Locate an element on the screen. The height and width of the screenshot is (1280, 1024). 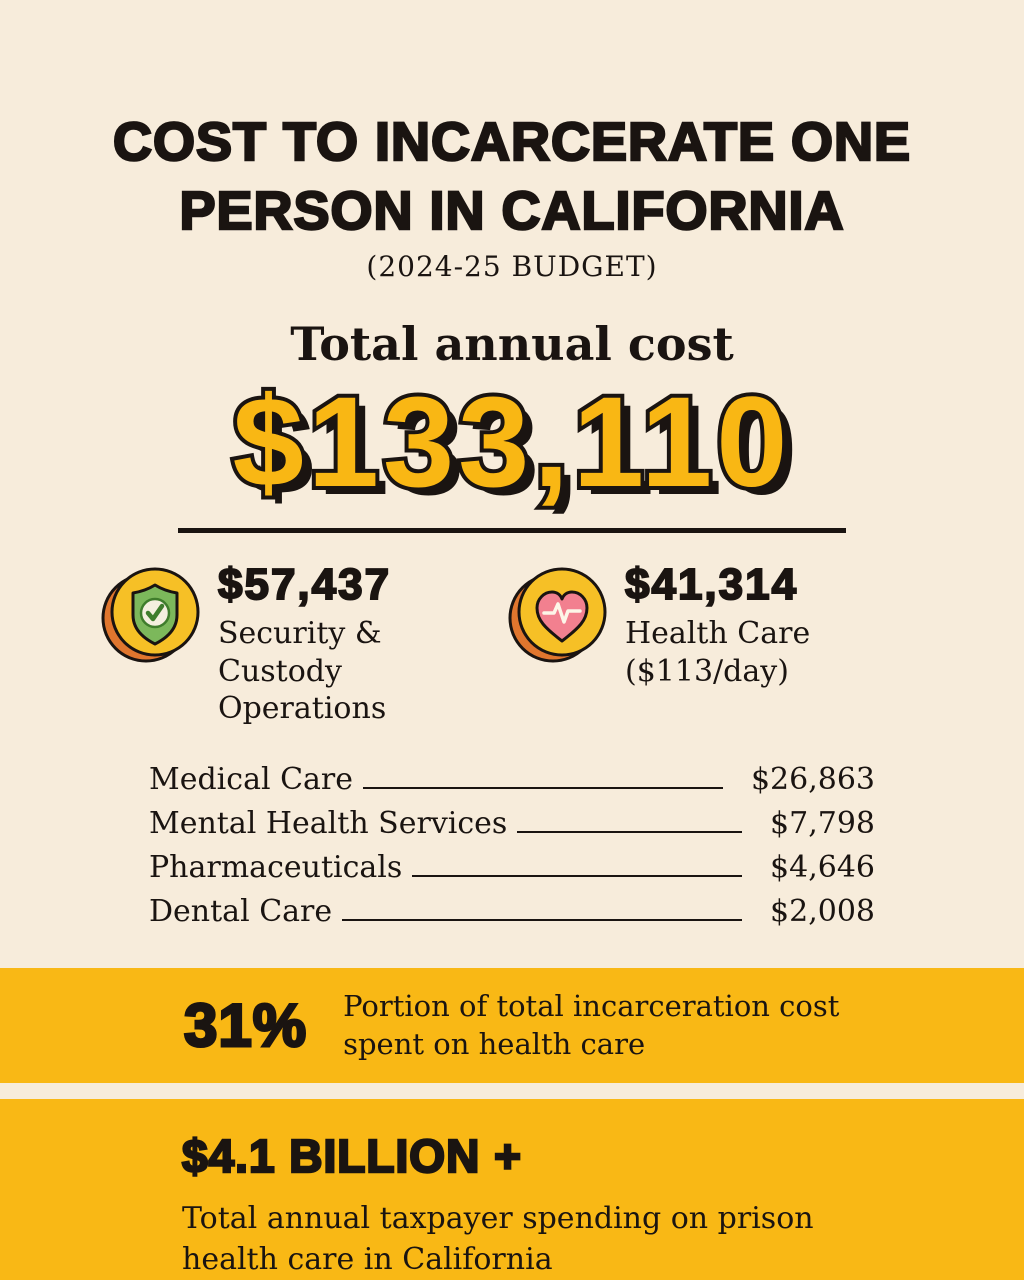
security-stat-text: $57,437 Security & Custody Operations is located at coordinates (362, 643).